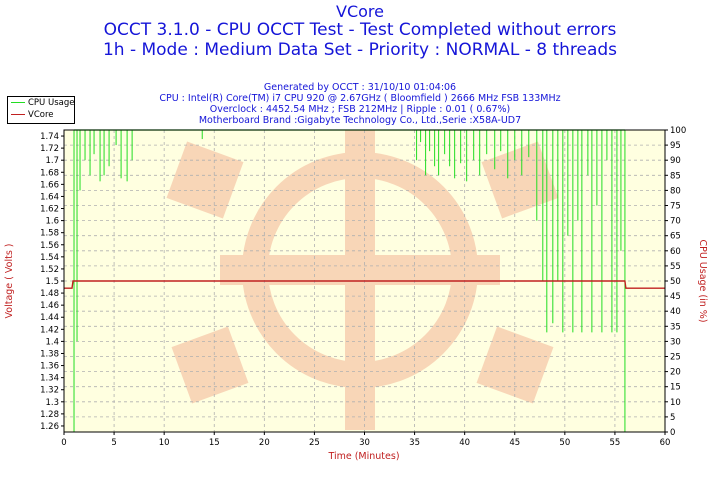 The image size is (720, 480). What do you see at coordinates (18, 102) in the screenshot?
I see `legend-swatch-cpu-usage` at bounding box center [18, 102].